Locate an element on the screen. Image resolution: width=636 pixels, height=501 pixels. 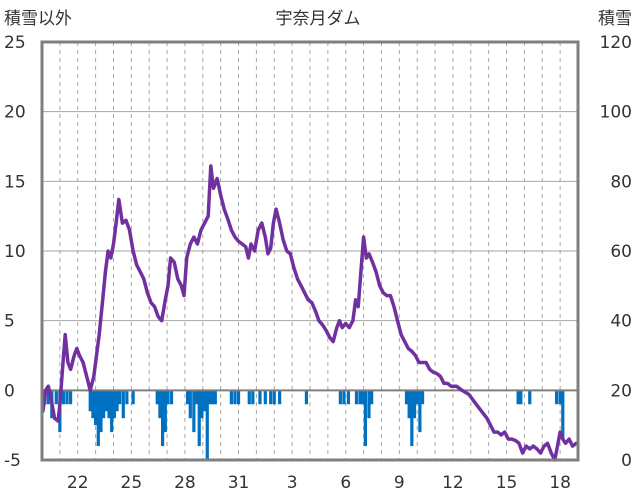
x-tick-label: 12 is located at coordinates (453, 483).